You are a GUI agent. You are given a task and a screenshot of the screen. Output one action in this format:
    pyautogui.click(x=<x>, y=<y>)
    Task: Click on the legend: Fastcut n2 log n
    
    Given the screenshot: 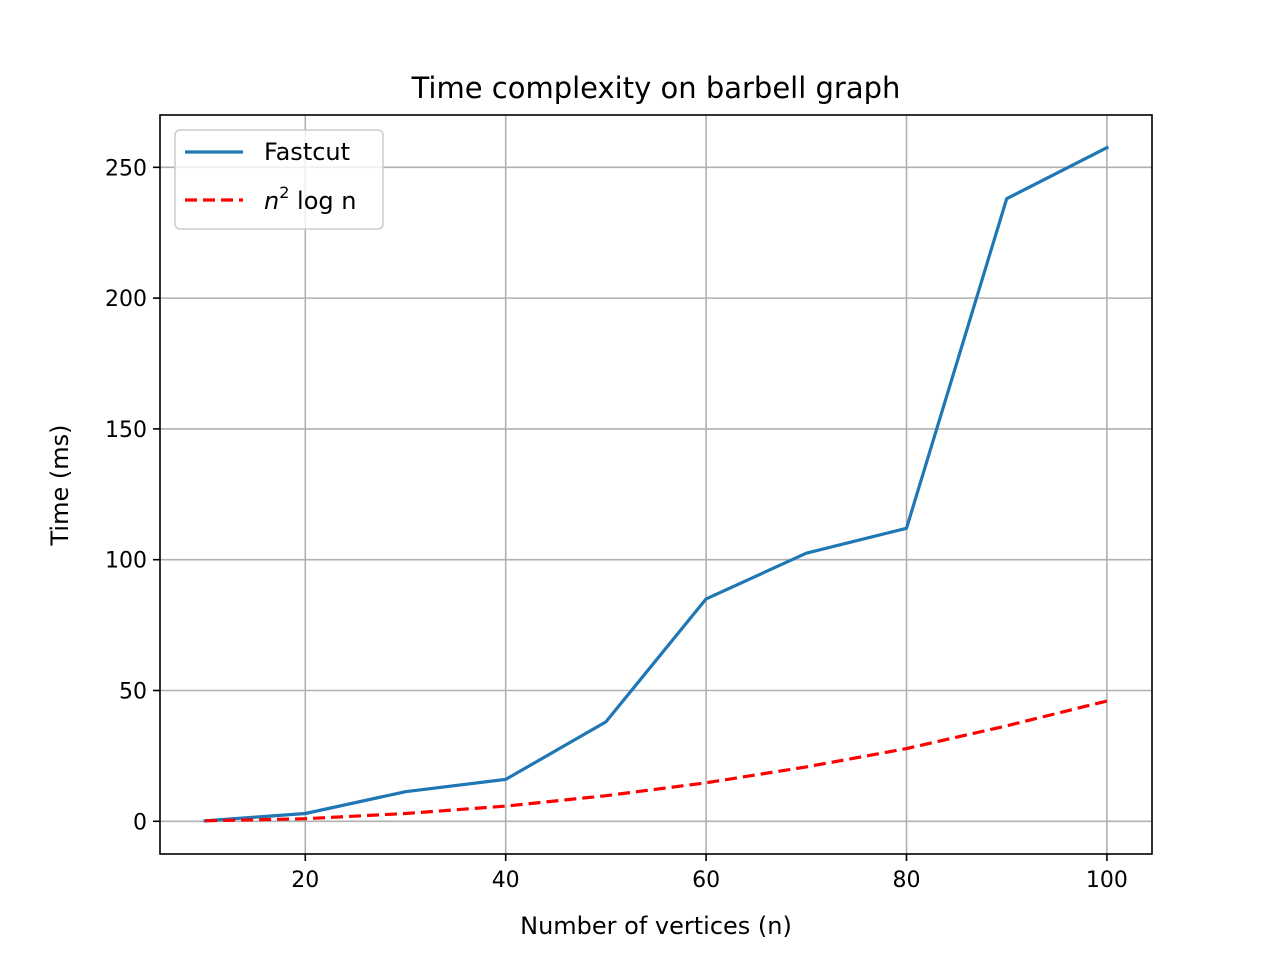 What is the action you would take?
    pyautogui.click(x=279, y=179)
    